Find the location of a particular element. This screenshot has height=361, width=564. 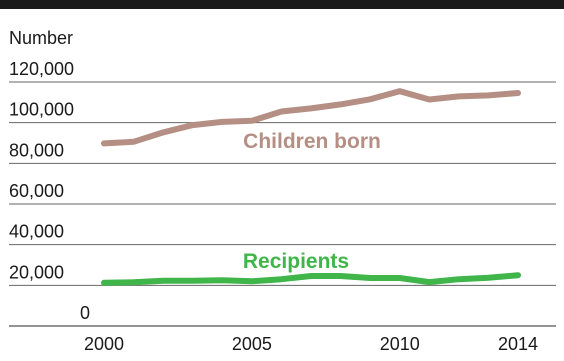

y-tick-label: 120,000 is located at coordinates (41, 69).